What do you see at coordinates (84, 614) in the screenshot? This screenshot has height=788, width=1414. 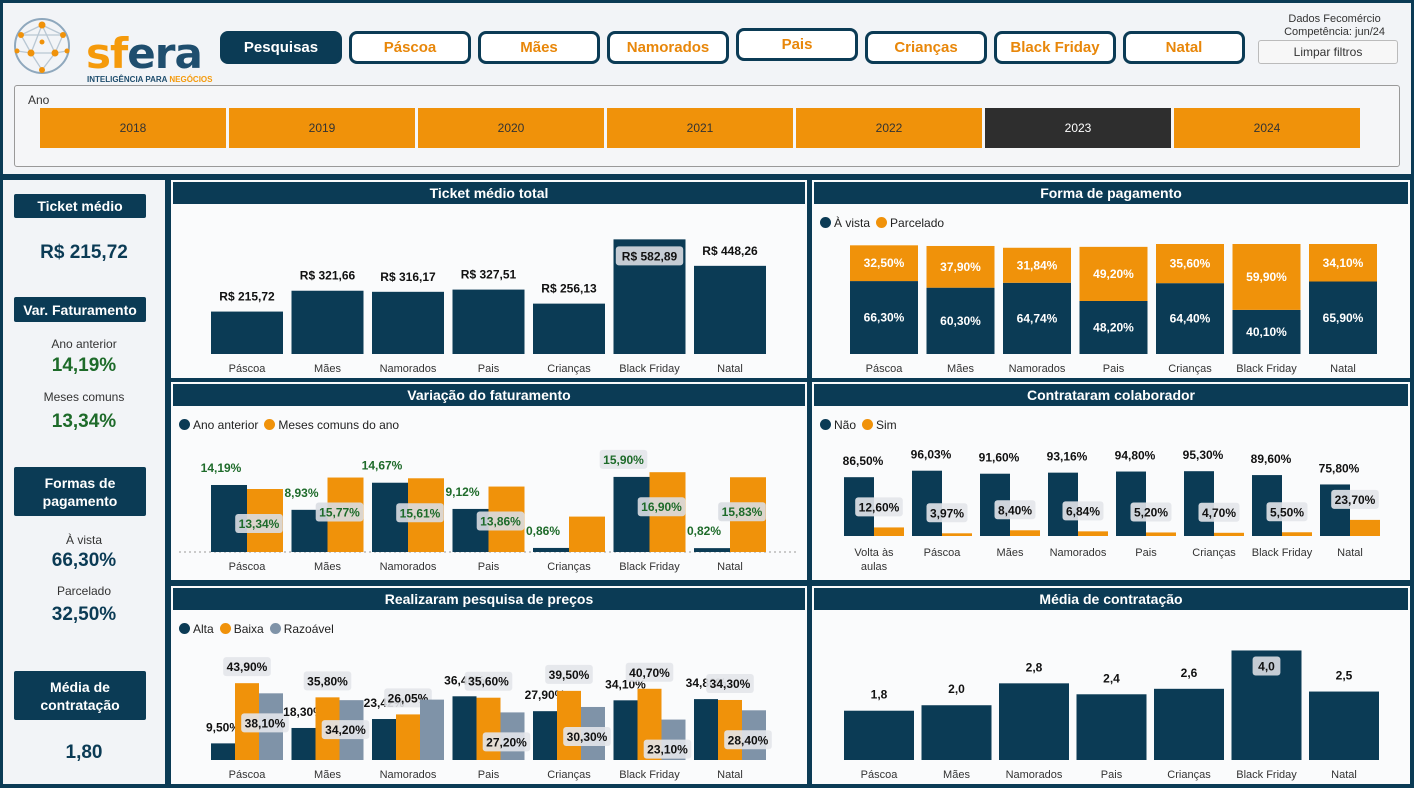 I see `parcelado-value: 32,50%` at bounding box center [84, 614].